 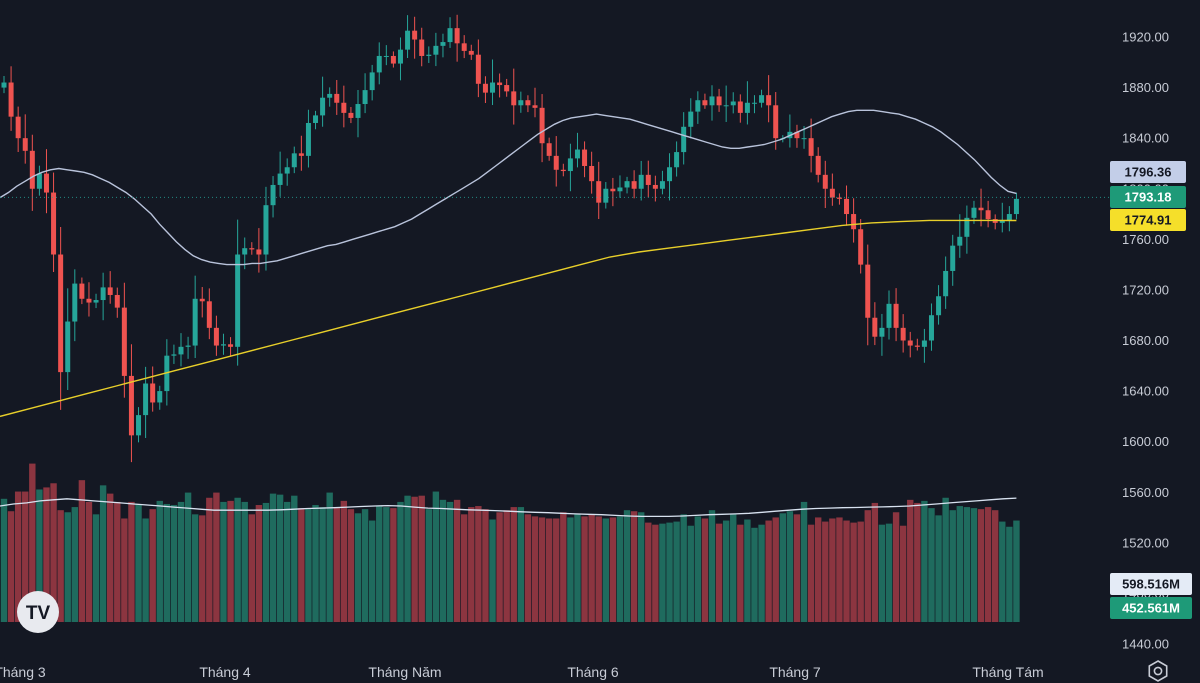 I want to click on volume-label-text: 598.516M, so click(x=1151, y=584).